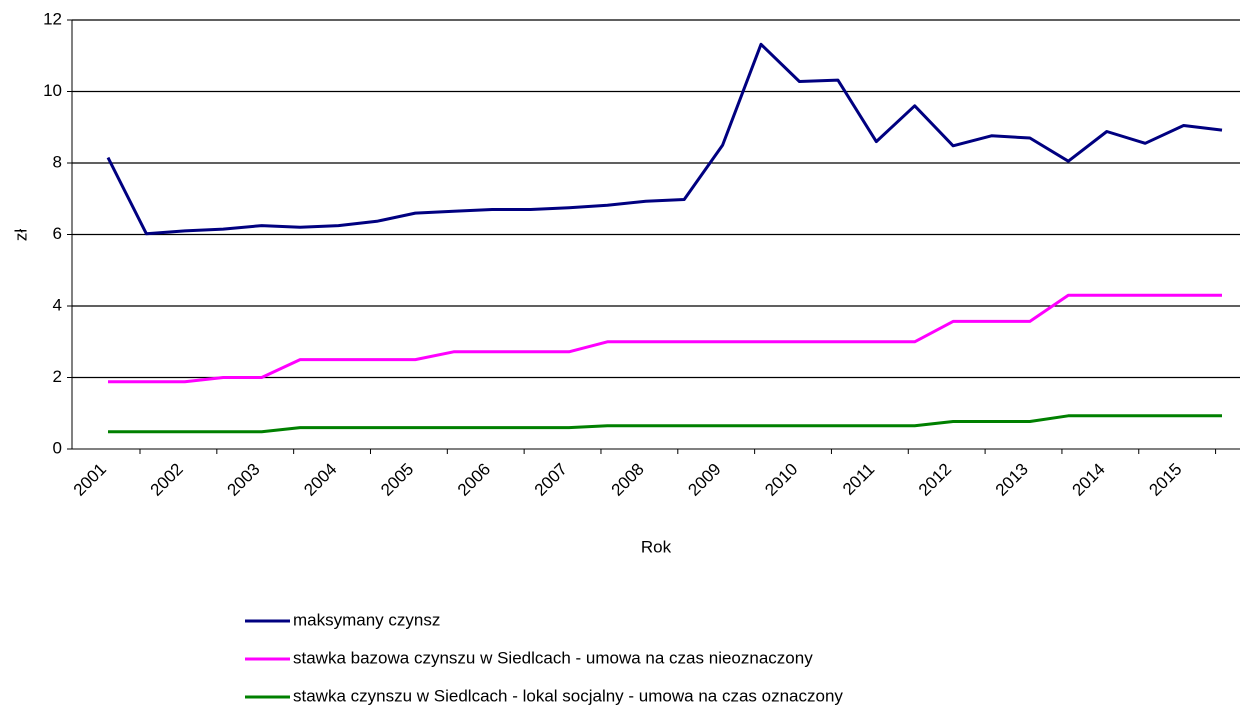 The width and height of the screenshot is (1251, 713). Describe the element at coordinates (858, 479) in the screenshot. I see `x-tick-label: 2011` at that location.